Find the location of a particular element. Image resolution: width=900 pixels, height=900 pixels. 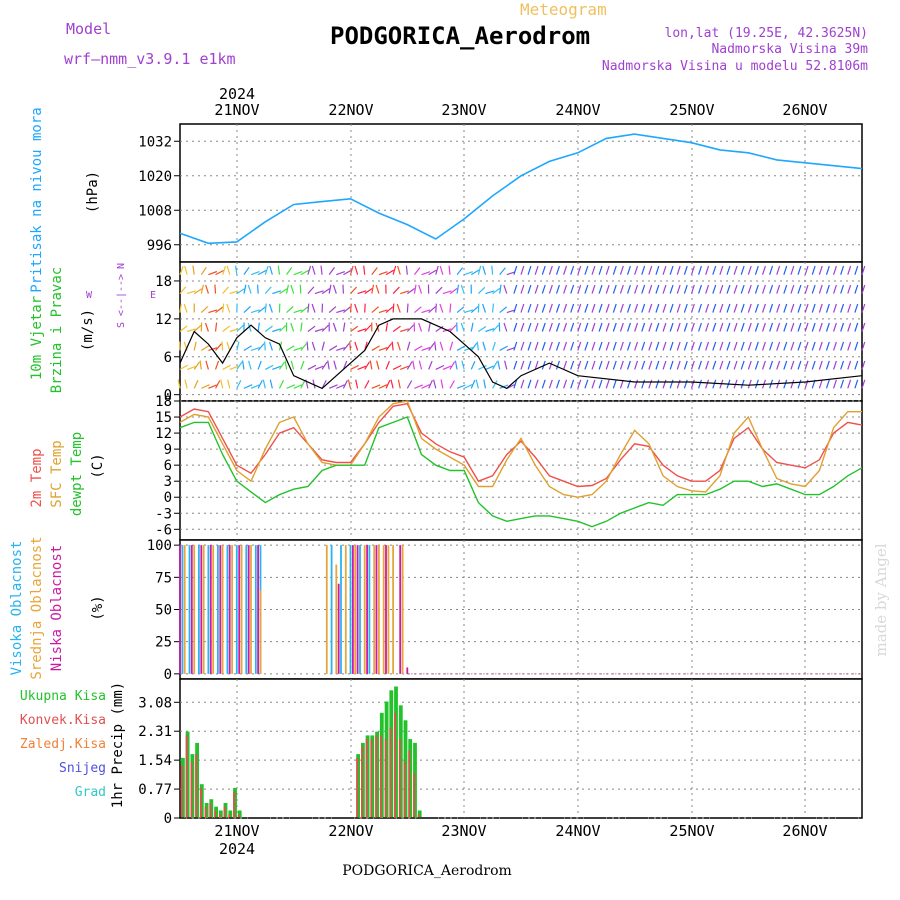

pressure-ytick-label: 996 is located at coordinates (159, 246).